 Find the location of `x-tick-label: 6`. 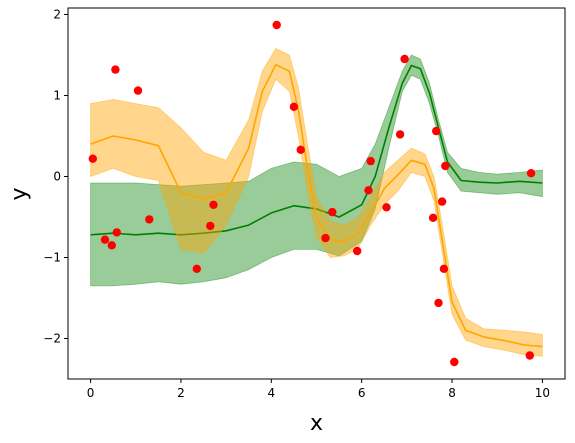

x-tick-label: 6 is located at coordinates (362, 393).